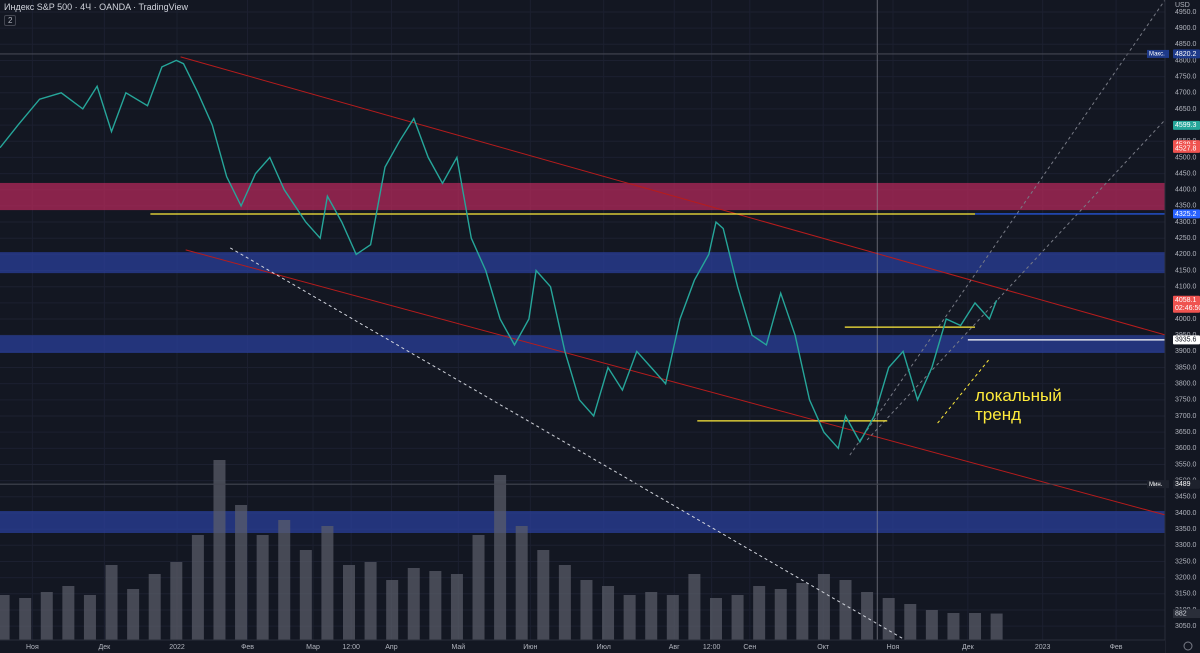 This screenshot has height=653, width=1200. What do you see at coordinates (1186, 432) in the screenshot?
I see `y-tick-label: 3650.0` at bounding box center [1186, 432].